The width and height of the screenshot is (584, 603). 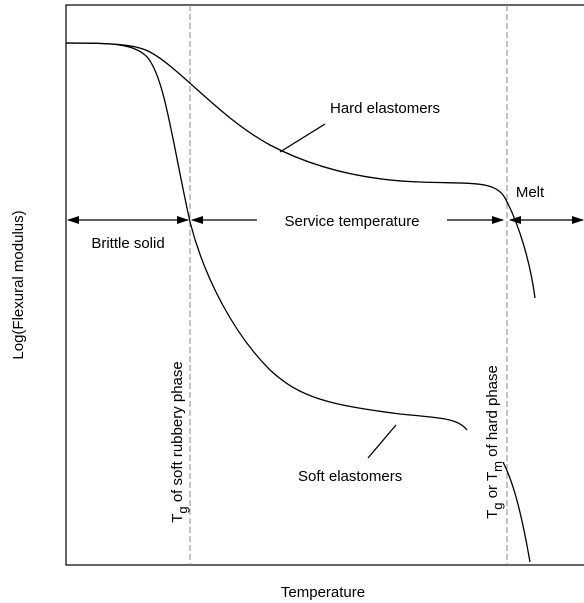 I want to click on subscript: m, so click(x=497, y=466).